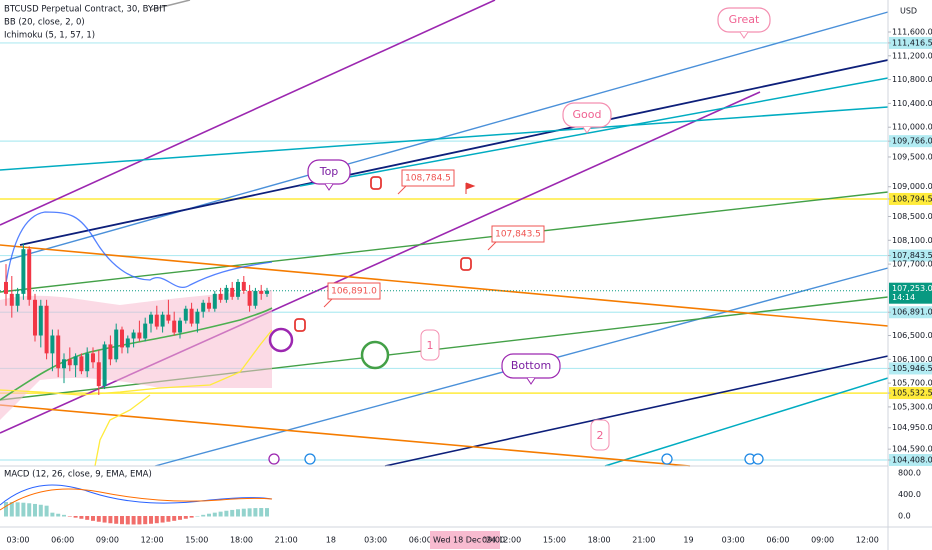 This screenshot has height=550, width=932. I want to click on price-callout: 107,843.5, so click(518, 235).